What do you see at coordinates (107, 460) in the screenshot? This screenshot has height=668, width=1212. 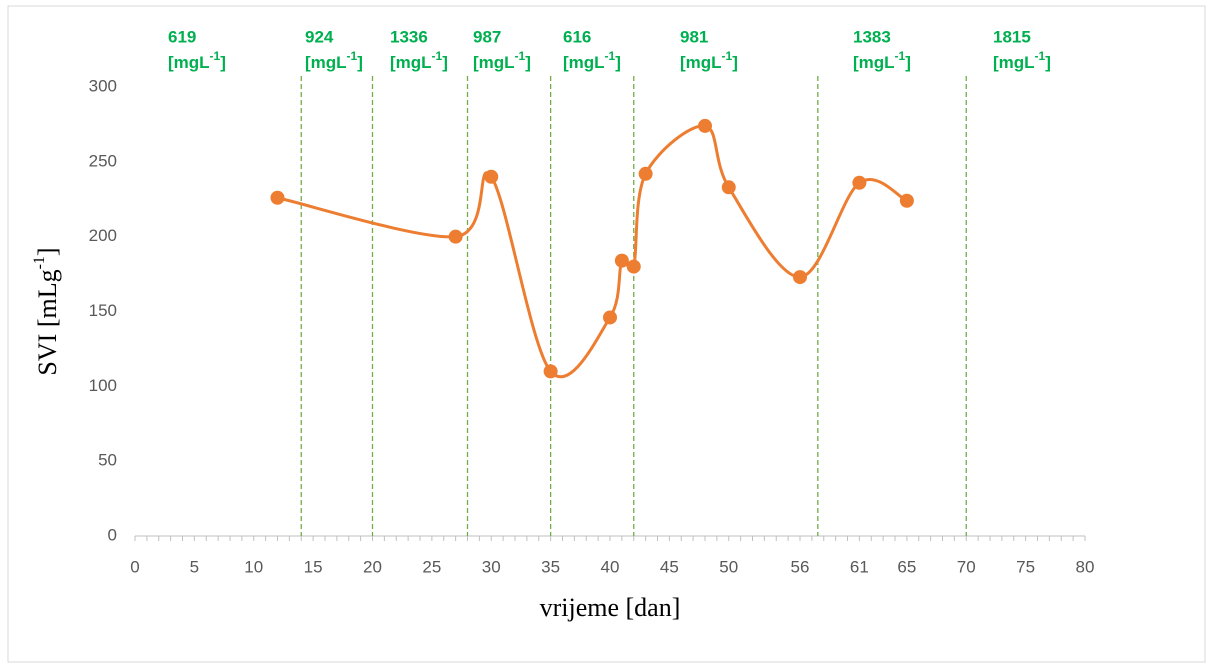 I see `y-tick-label: 50` at bounding box center [107, 460].